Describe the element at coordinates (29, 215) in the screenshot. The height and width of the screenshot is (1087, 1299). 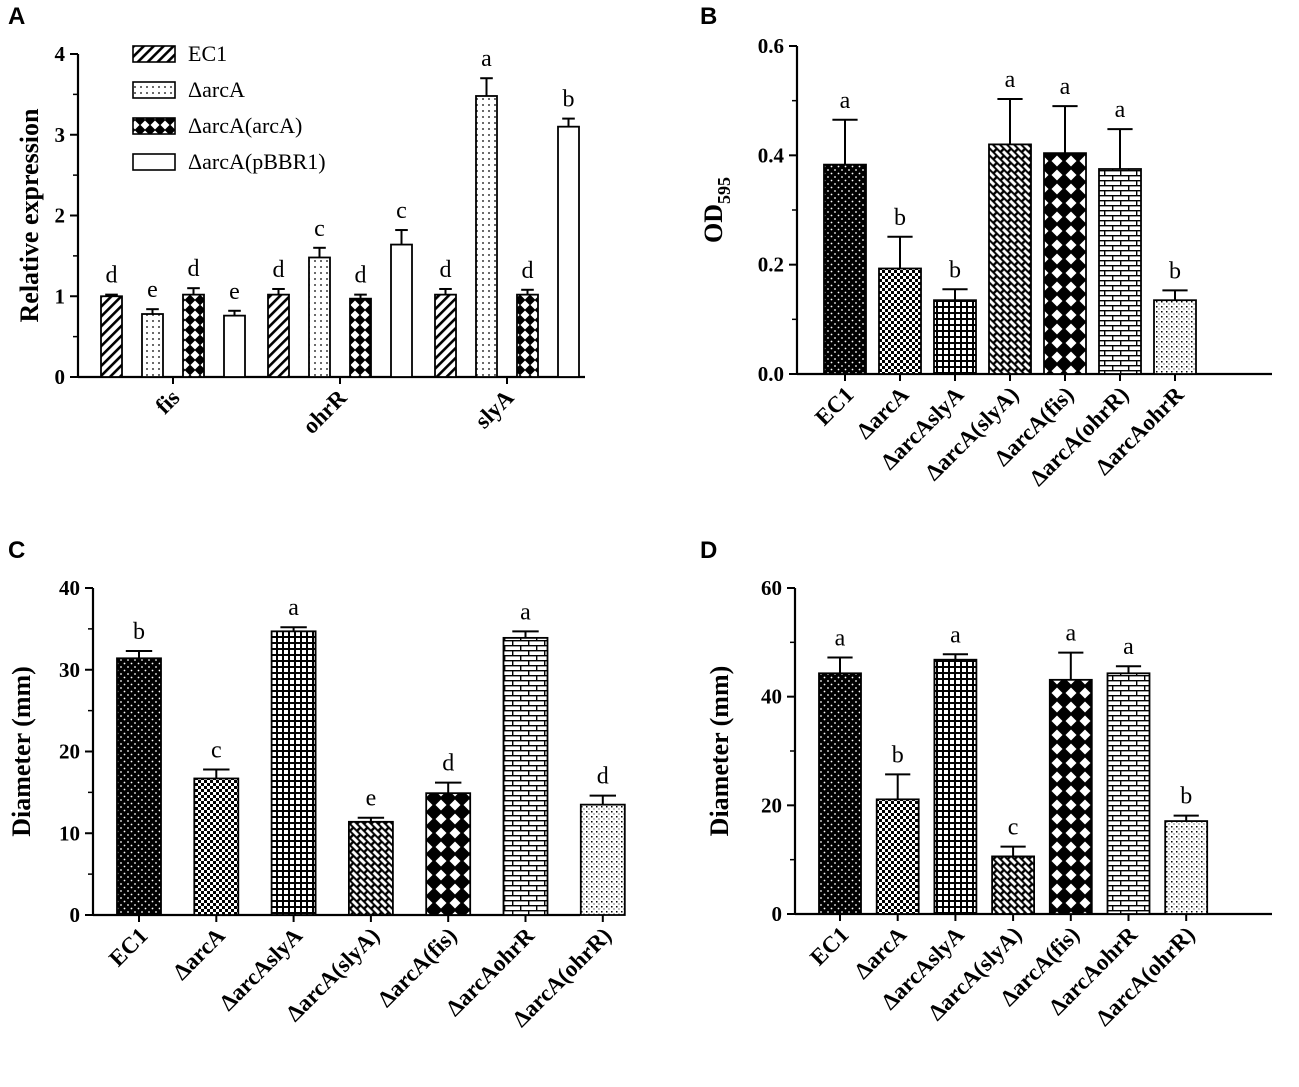
I see `y-axis-label: Relative expression` at that location.